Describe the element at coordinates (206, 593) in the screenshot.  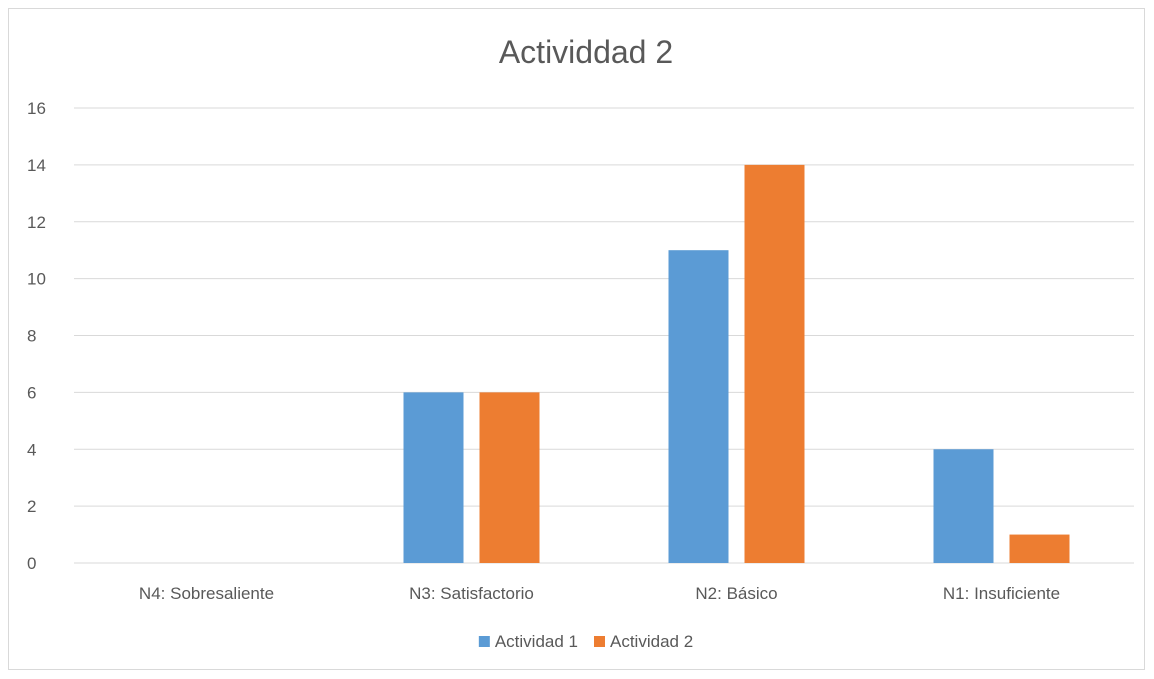
I see `x-category-label: N4: Sobresaliente` at that location.